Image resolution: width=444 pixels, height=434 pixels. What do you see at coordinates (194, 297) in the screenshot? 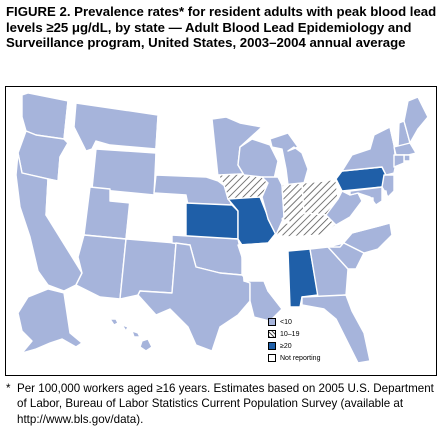
I see `state-TX` at bounding box center [194, 297].